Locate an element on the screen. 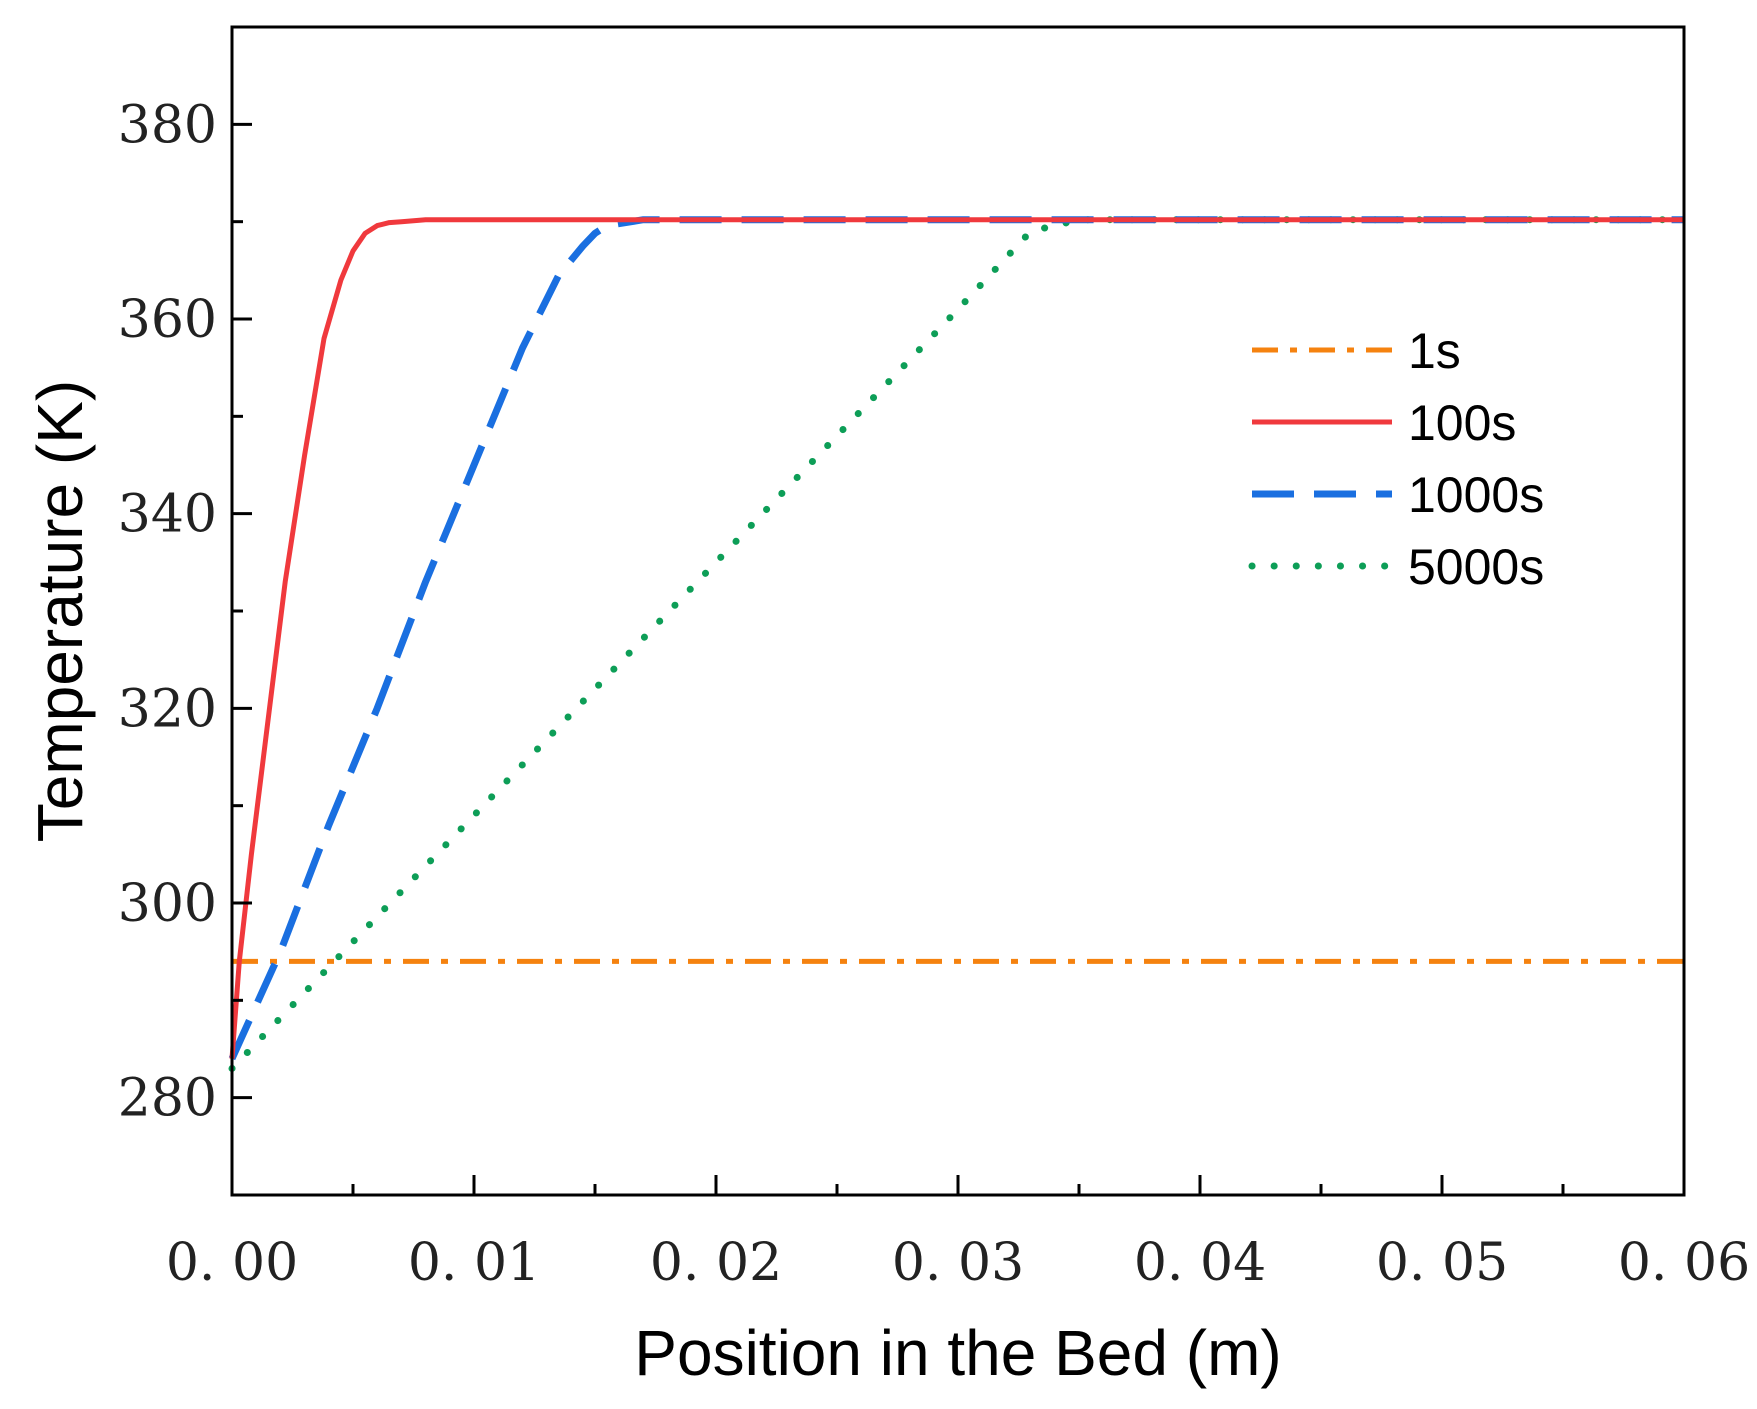 The image size is (1757, 1409). y-tick-label: 360 is located at coordinates (167, 320).